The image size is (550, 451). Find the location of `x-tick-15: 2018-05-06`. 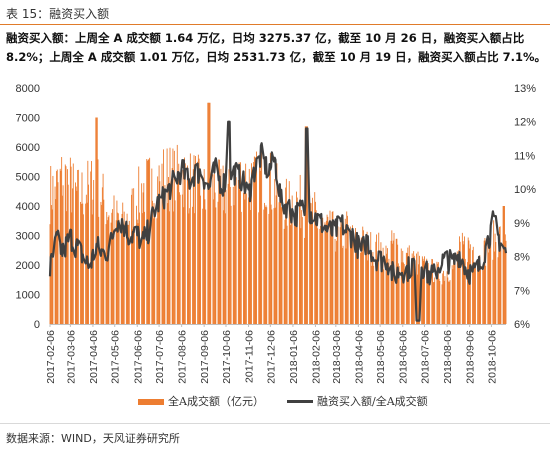

x-tick-15: 2018-05-06 is located at coordinates (381, 357).